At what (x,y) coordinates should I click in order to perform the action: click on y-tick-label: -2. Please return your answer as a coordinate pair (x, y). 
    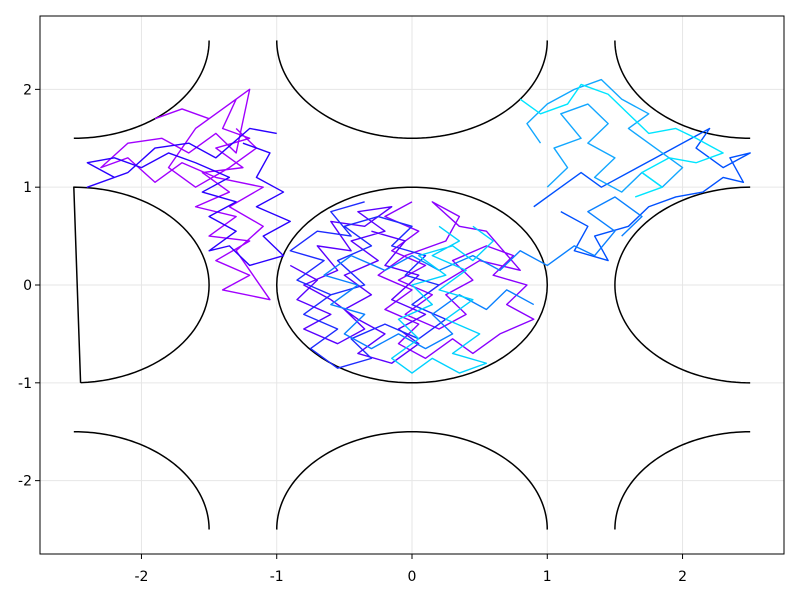
    Looking at the image, I should click on (25, 482).